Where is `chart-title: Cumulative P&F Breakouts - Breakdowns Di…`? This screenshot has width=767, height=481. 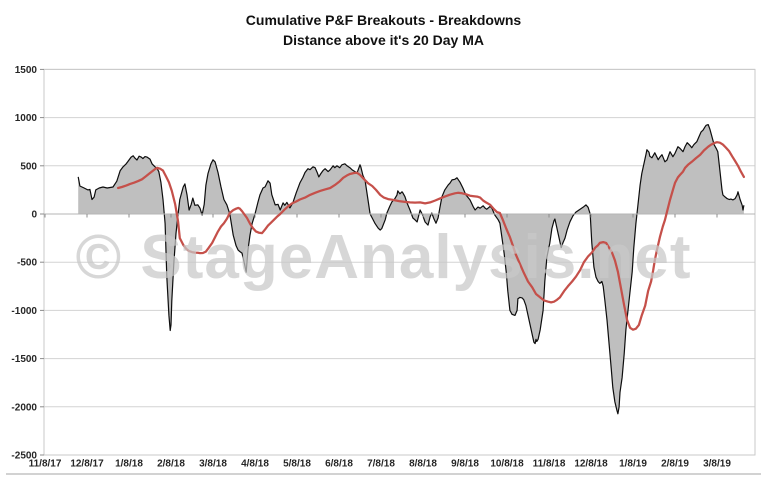 chart-title: Cumulative P&F Breakouts - Breakdowns Di… is located at coordinates (383, 30).